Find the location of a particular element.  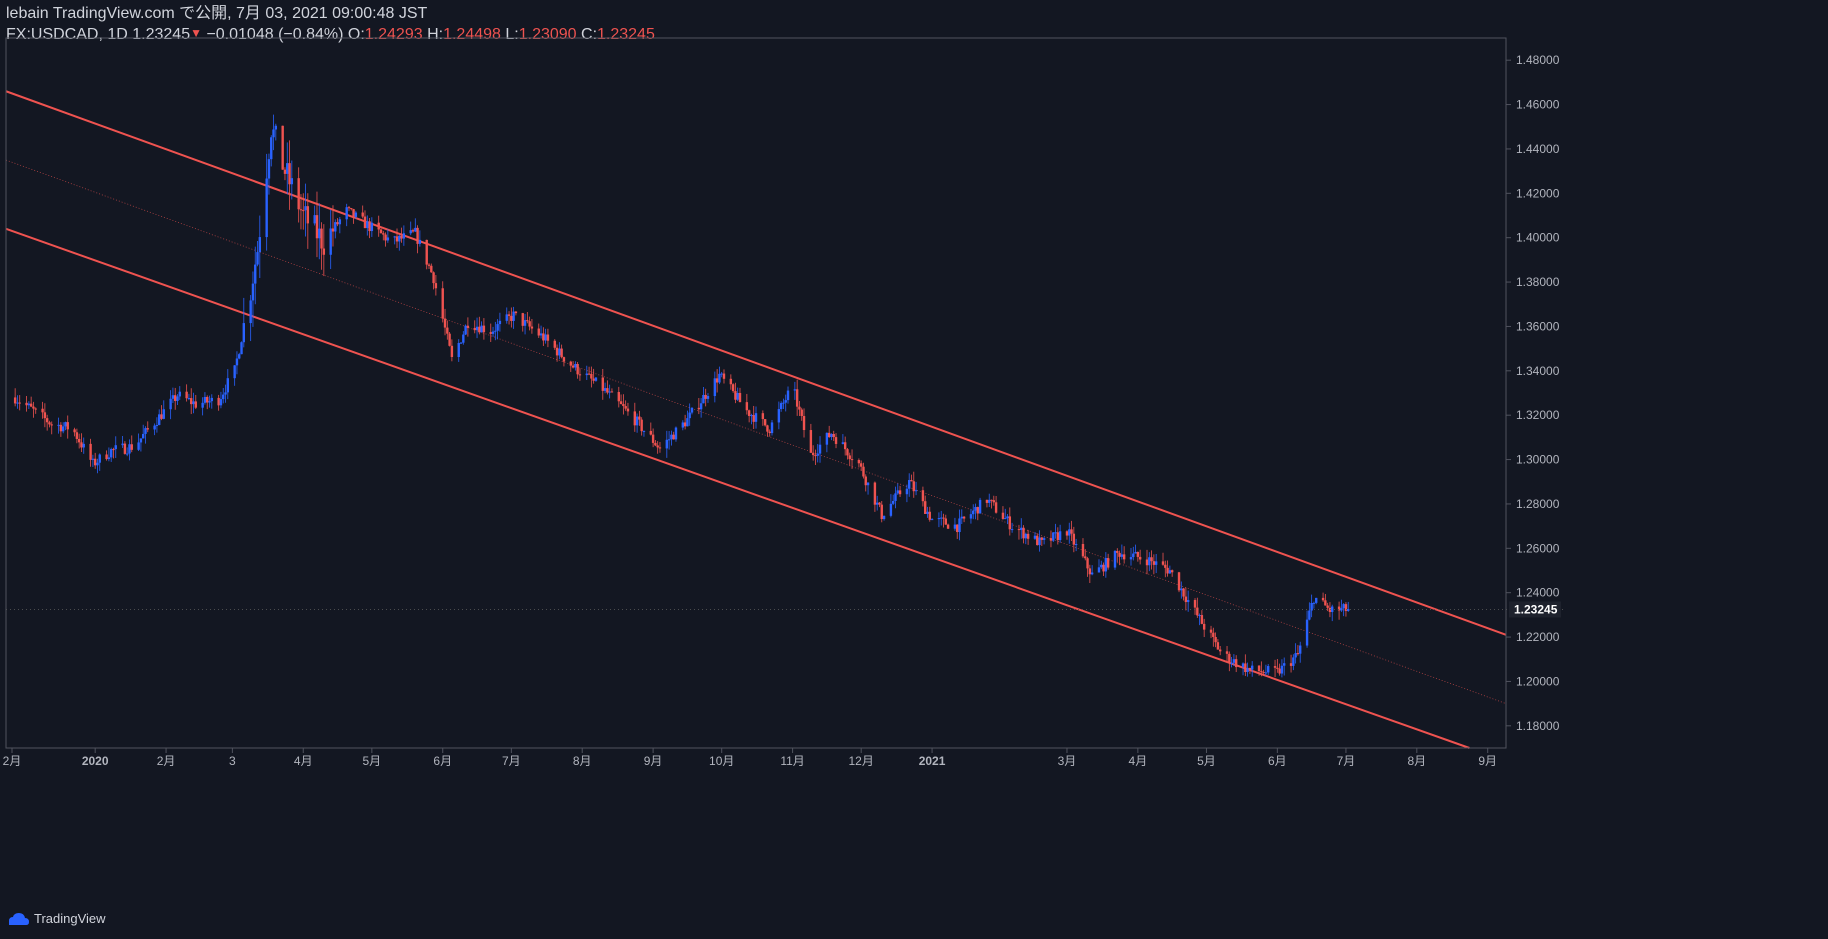

last-price-label: 1.23245 is located at coordinates (1536, 609).